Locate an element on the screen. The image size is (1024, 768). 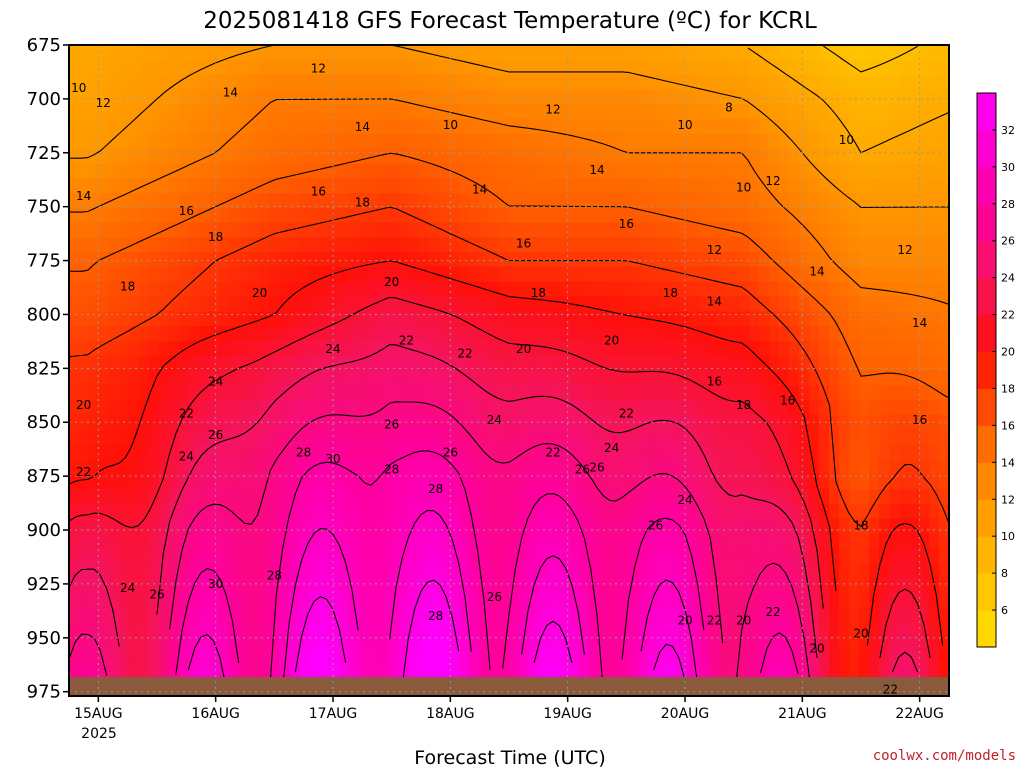
credit-link: coolwx.com/models is located at coordinates (944, 756).